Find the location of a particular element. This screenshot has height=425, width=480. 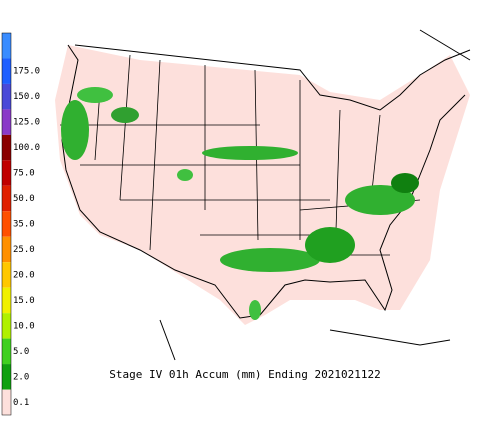

legend-label: 20.0 is located at coordinates (24, 275).